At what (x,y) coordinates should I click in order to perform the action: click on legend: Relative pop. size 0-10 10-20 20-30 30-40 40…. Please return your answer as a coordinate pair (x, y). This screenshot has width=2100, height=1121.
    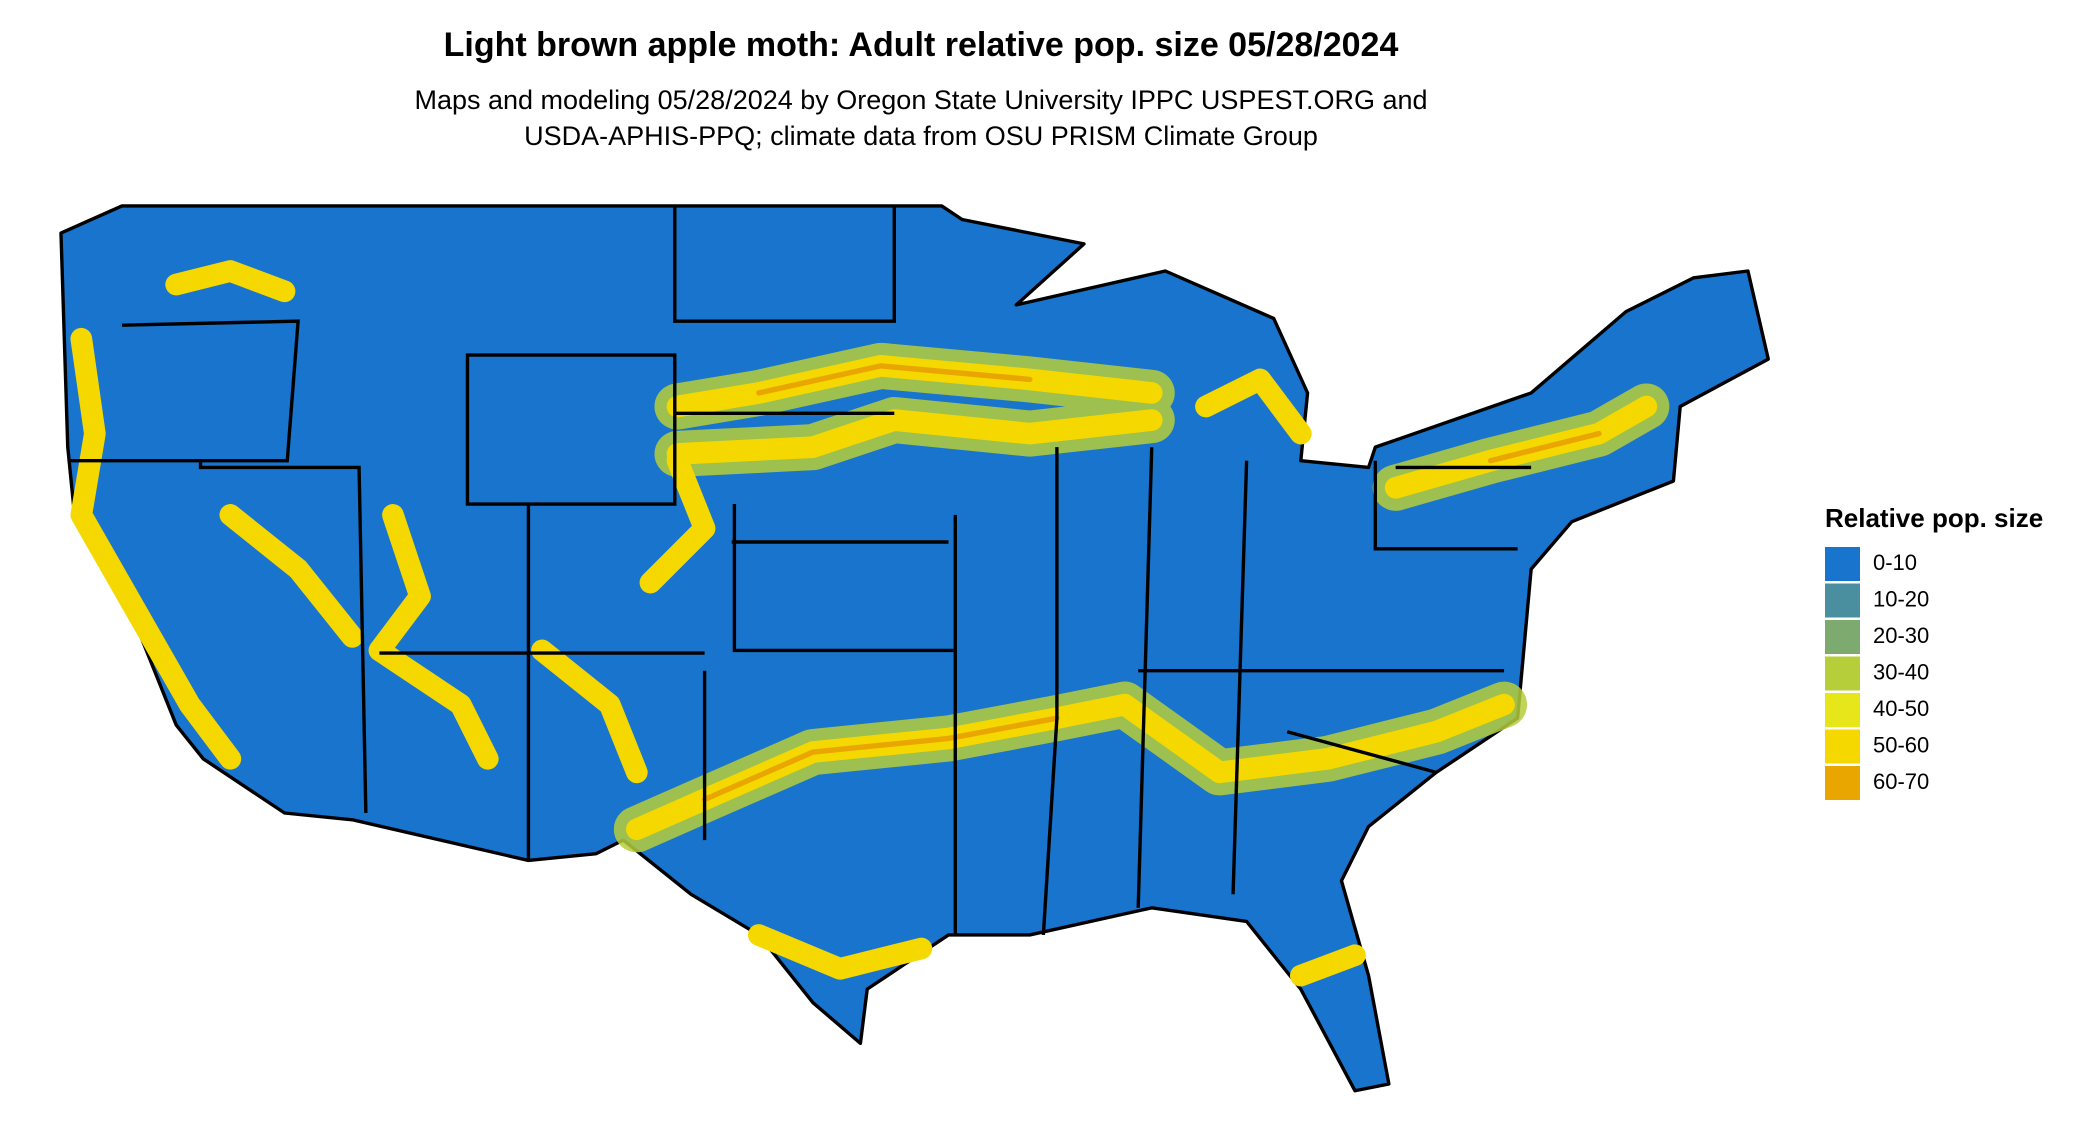
    Looking at the image, I should click on (1934, 651).